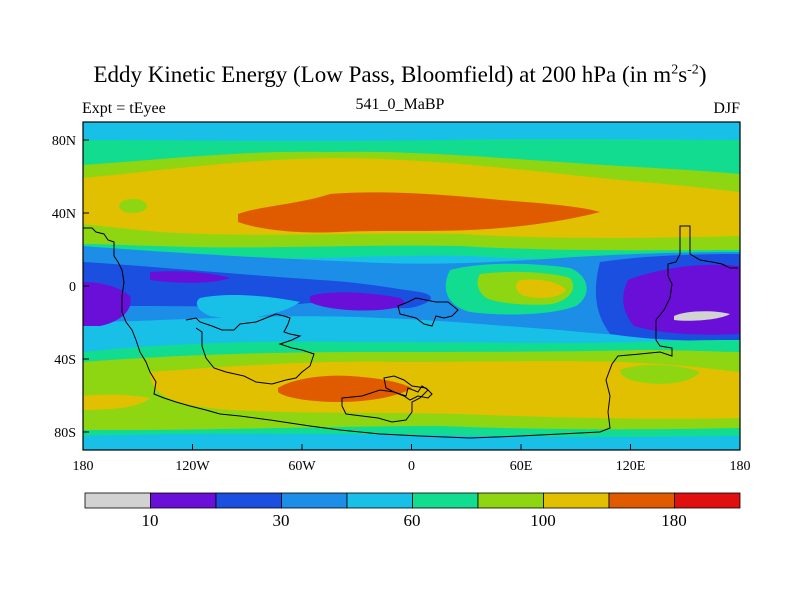 The image size is (800, 600). Describe the element at coordinates (72, 287) in the screenshot. I see `y-tick-label: 0` at that location.